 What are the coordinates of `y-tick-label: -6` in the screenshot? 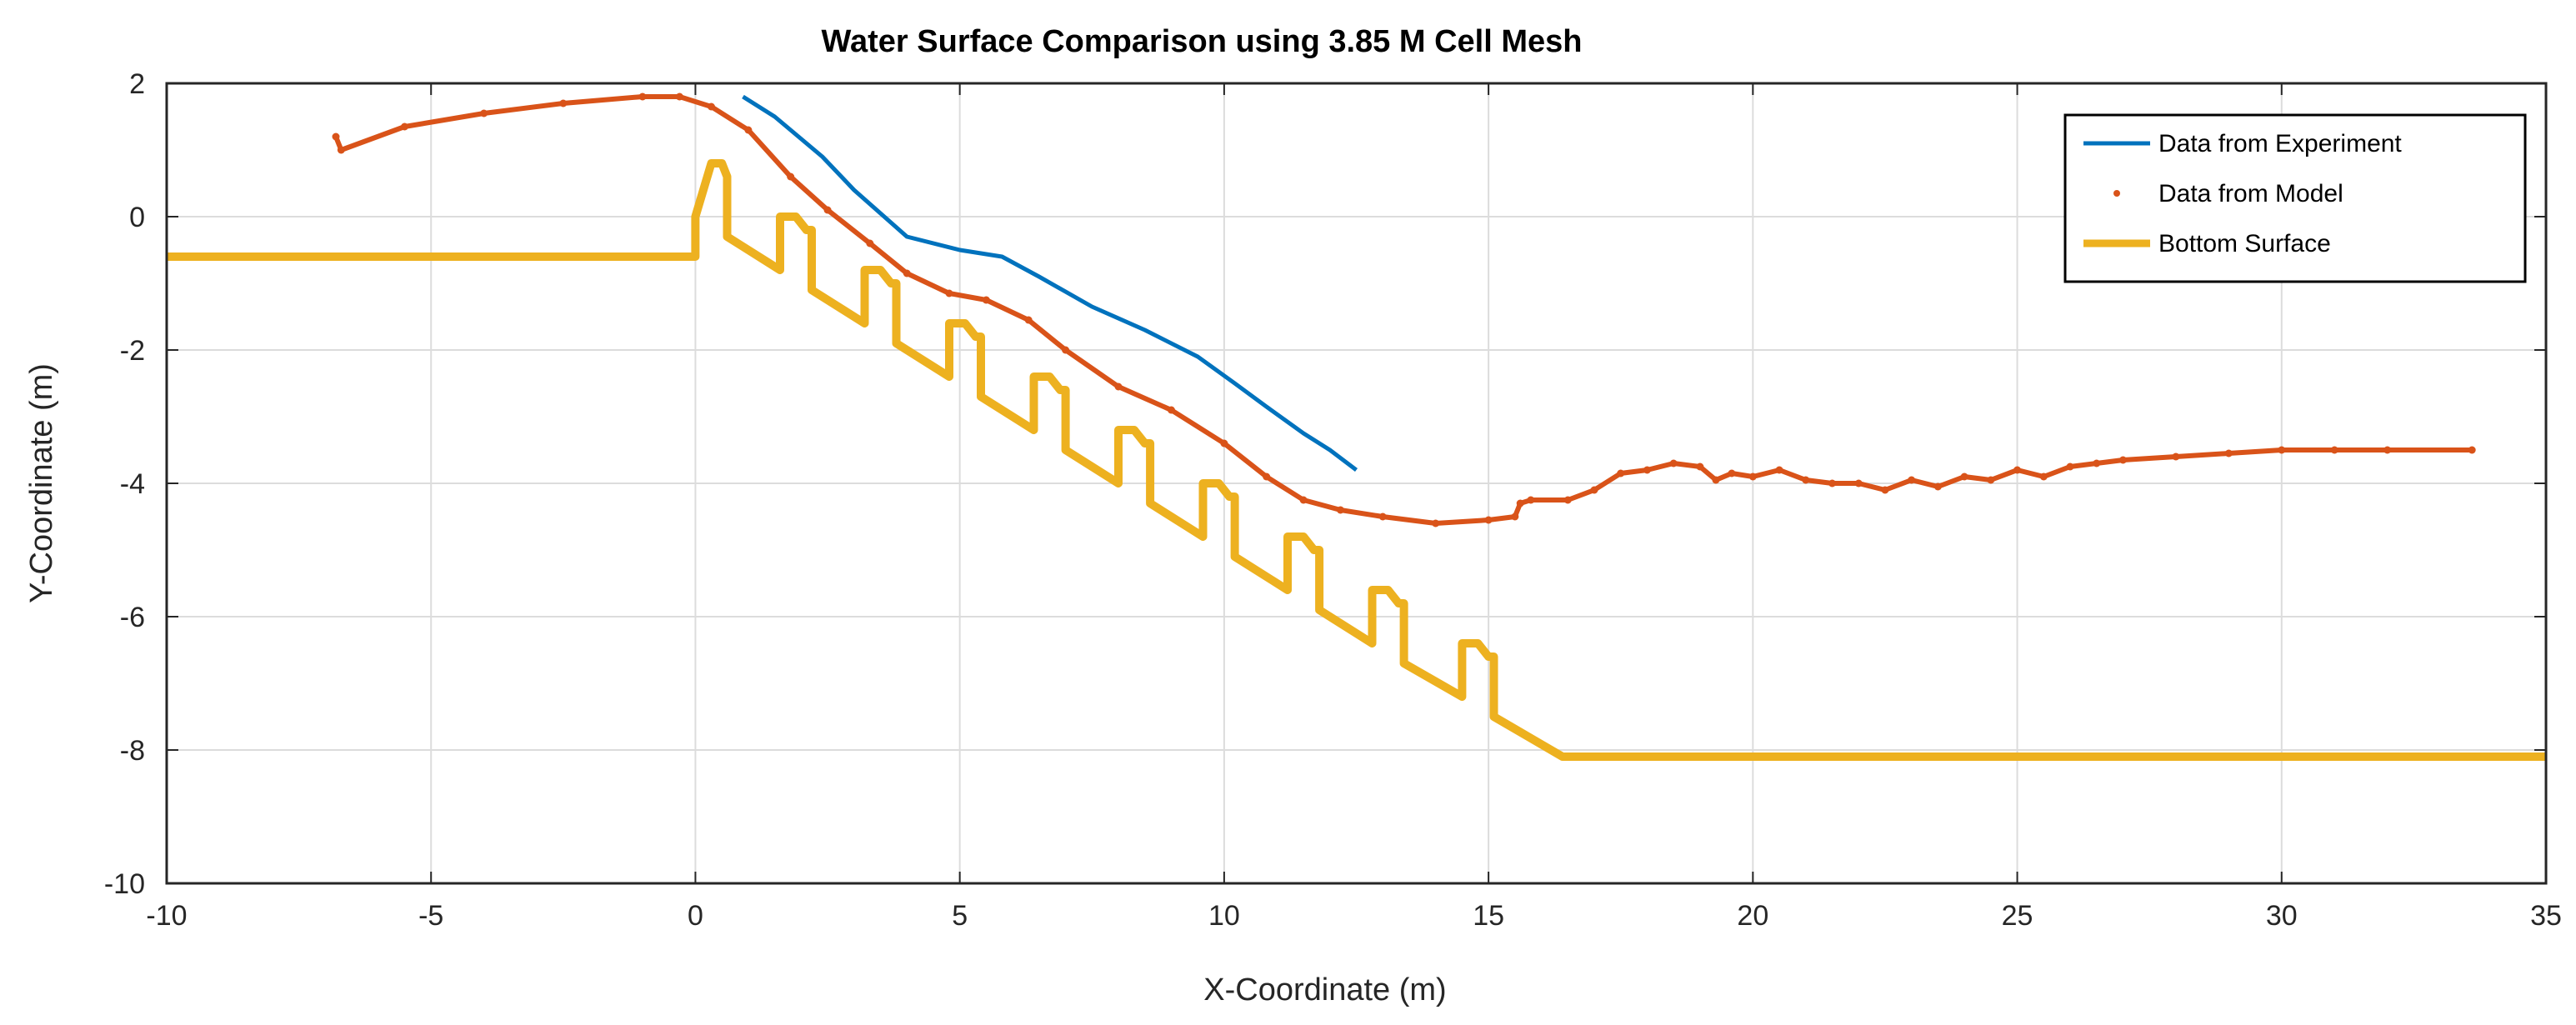 It's located at (132, 617).